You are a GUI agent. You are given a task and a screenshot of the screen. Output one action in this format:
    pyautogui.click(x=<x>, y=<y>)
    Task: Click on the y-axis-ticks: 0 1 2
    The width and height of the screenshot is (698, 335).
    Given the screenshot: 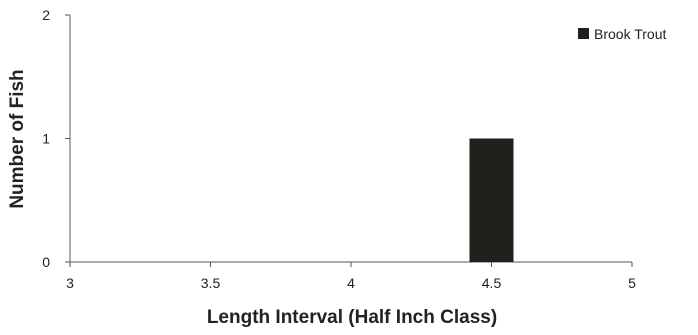 What is the action you would take?
    pyautogui.click(x=56, y=138)
    